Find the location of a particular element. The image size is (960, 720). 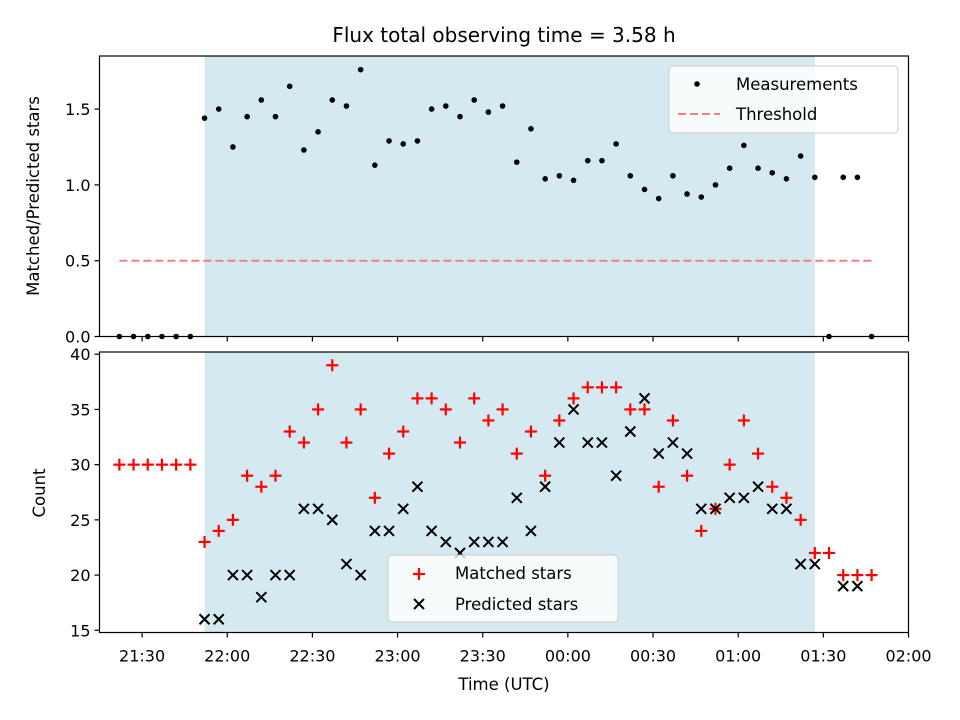

count-x-tick-label: 02:00 is located at coordinates (908, 656).